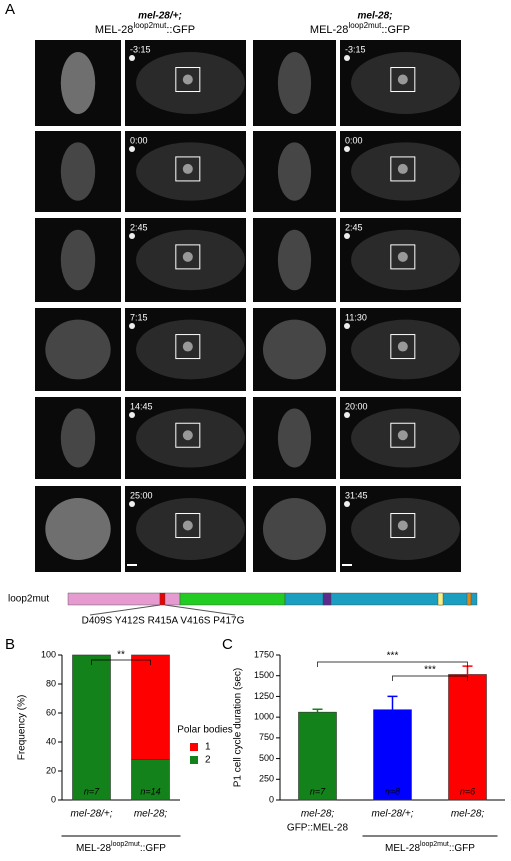 The height and width of the screenshot is (861, 511). Describe the element at coordinates (150, 791) in the screenshot. I see `n-label: n=14` at that location.